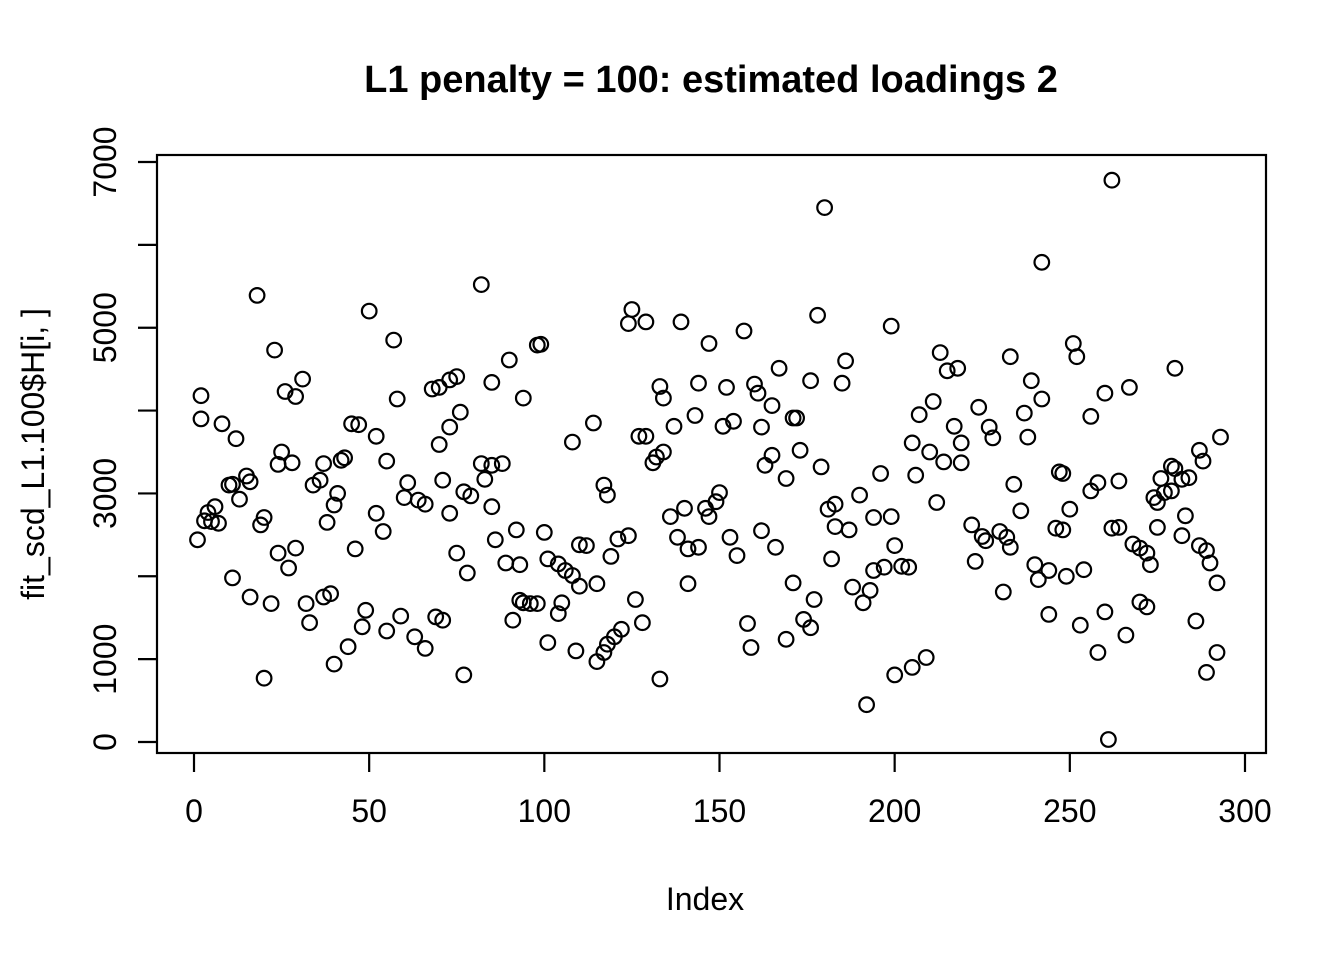 Image resolution: width=1344 pixels, height=960 pixels. I want to click on x-tick-label: 100, so click(544, 811).